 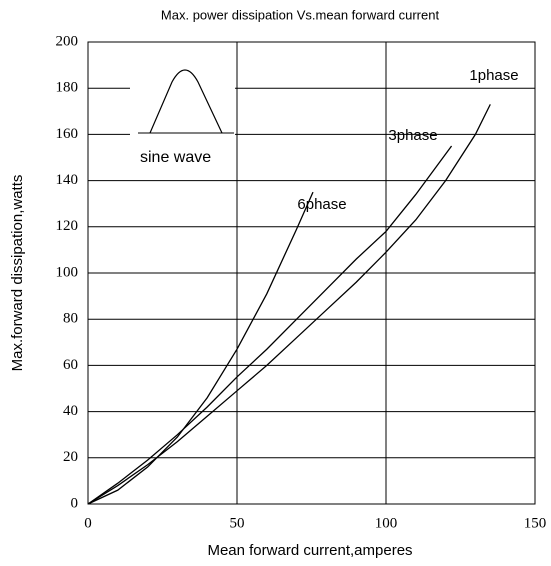 I want to click on series-label: 3phase, so click(x=412, y=135).